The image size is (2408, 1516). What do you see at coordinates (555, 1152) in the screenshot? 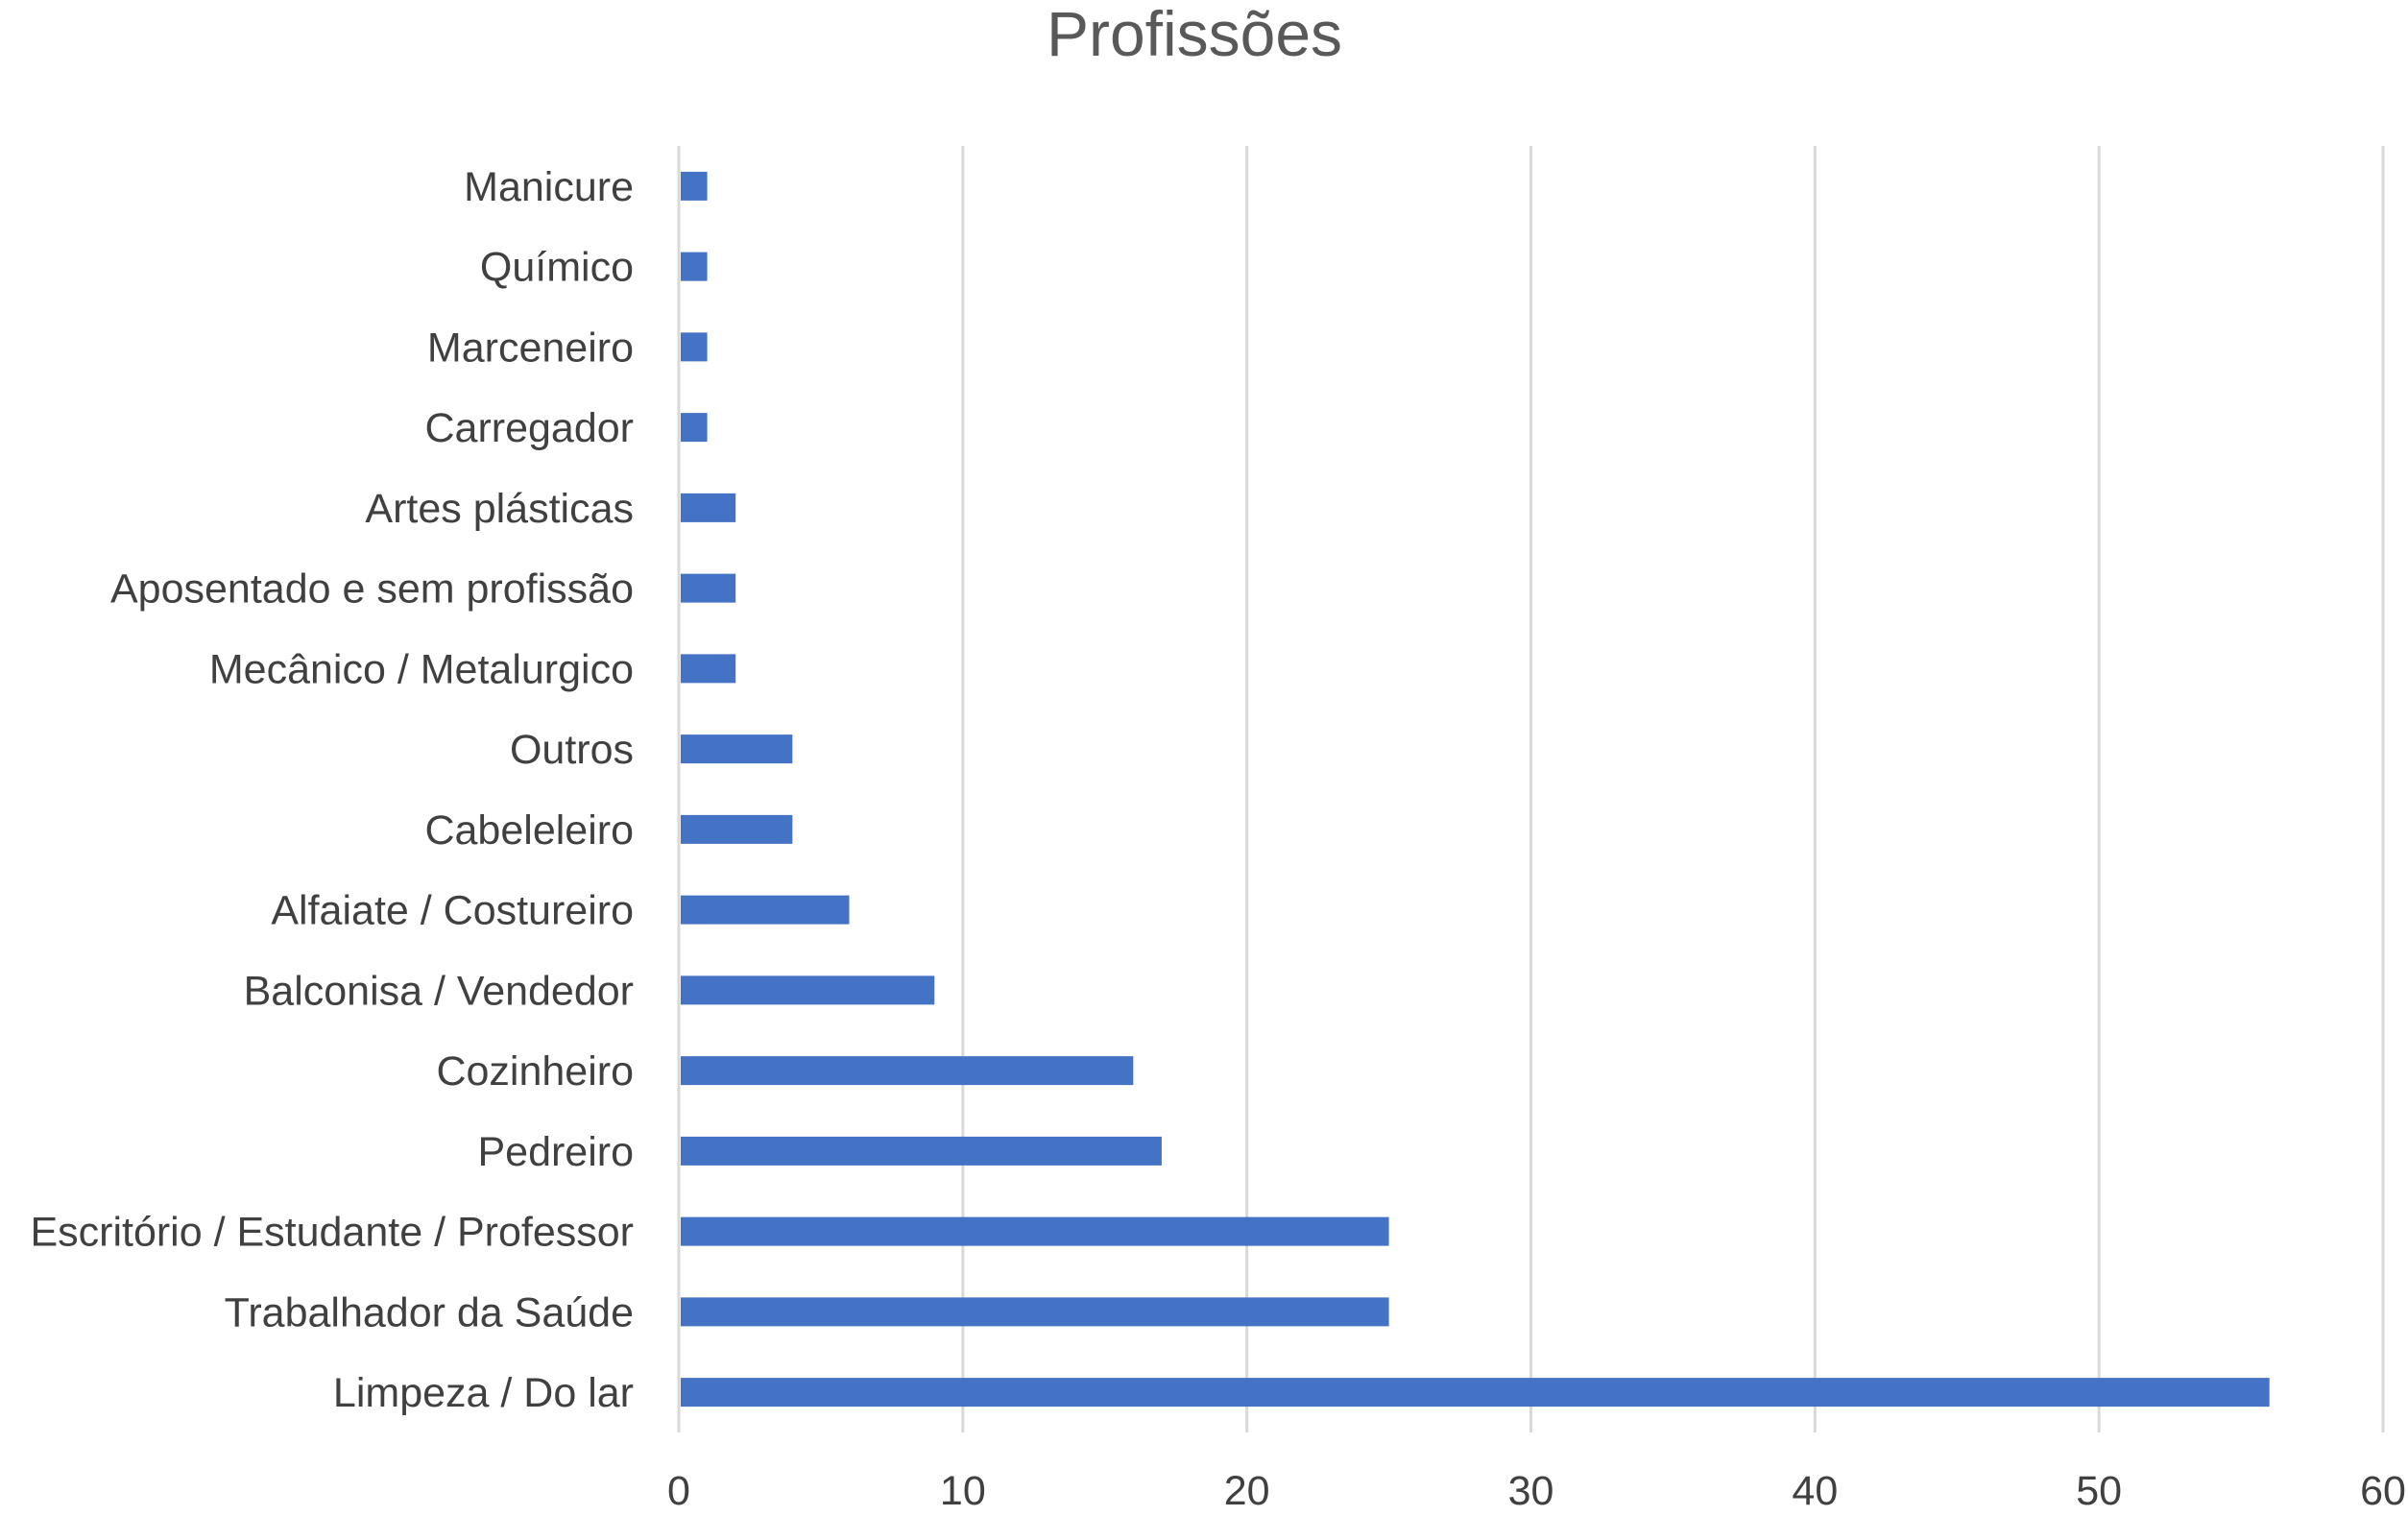
I see `category-label: Pedreiro` at bounding box center [555, 1152].